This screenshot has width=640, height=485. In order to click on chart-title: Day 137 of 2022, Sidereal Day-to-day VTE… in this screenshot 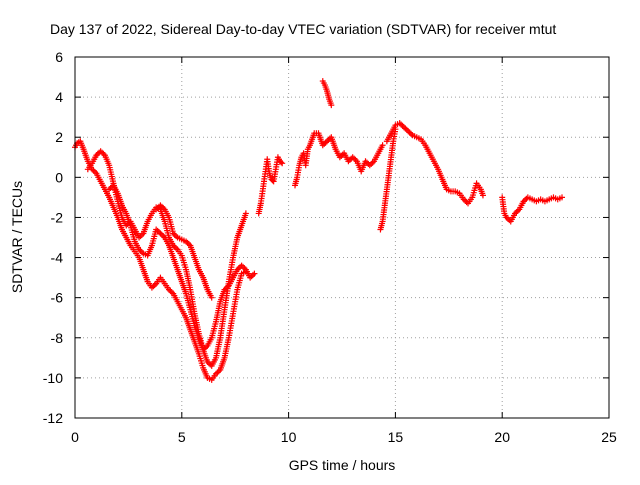, I will do `click(303, 29)`.